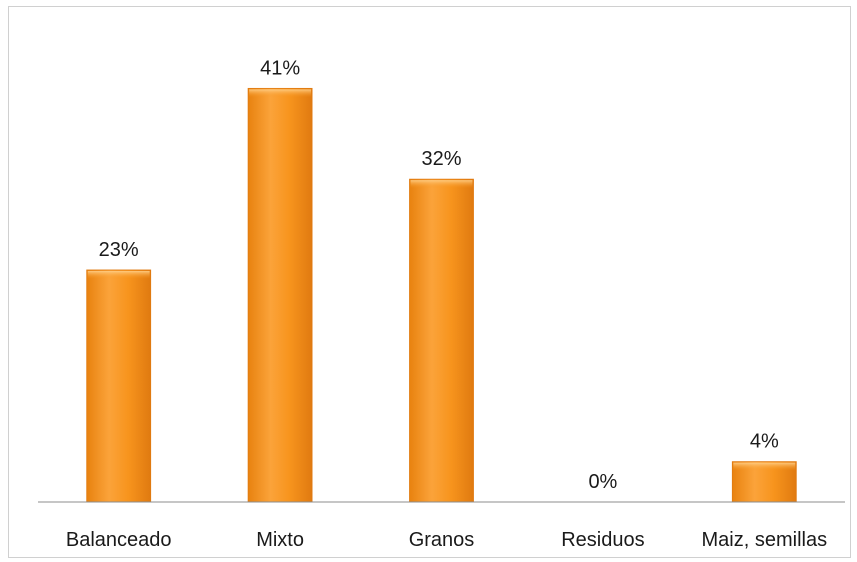 The width and height of the screenshot is (857, 562). Describe the element at coordinates (765, 540) in the screenshot. I see `category-label-maiz-semillas: Maiz, semillas` at that location.